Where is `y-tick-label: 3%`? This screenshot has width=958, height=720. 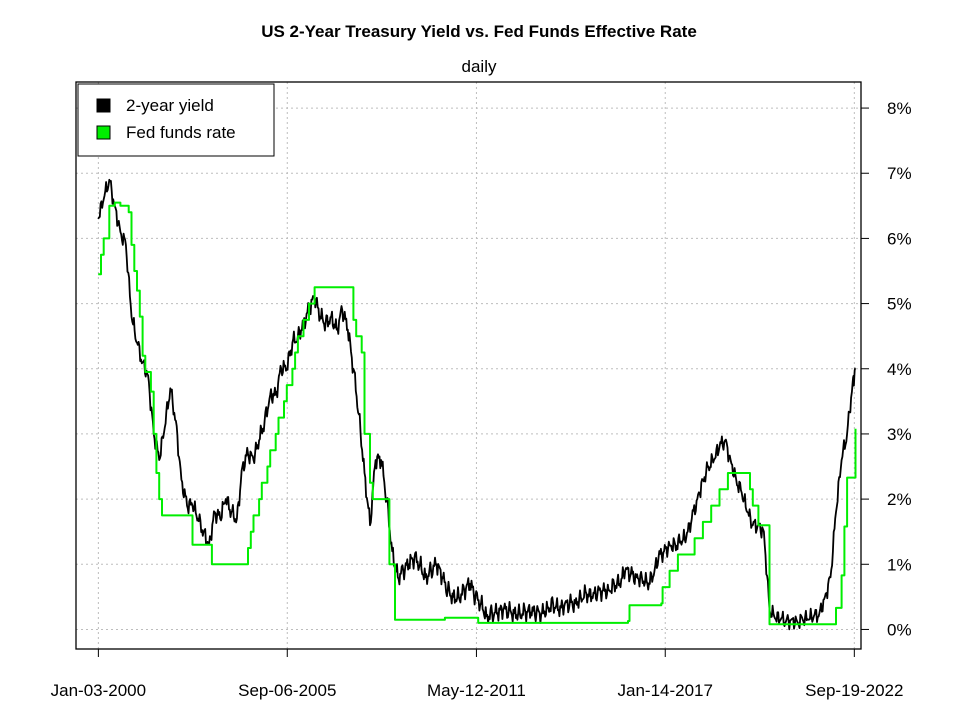
y-tick-label: 3% is located at coordinates (899, 434).